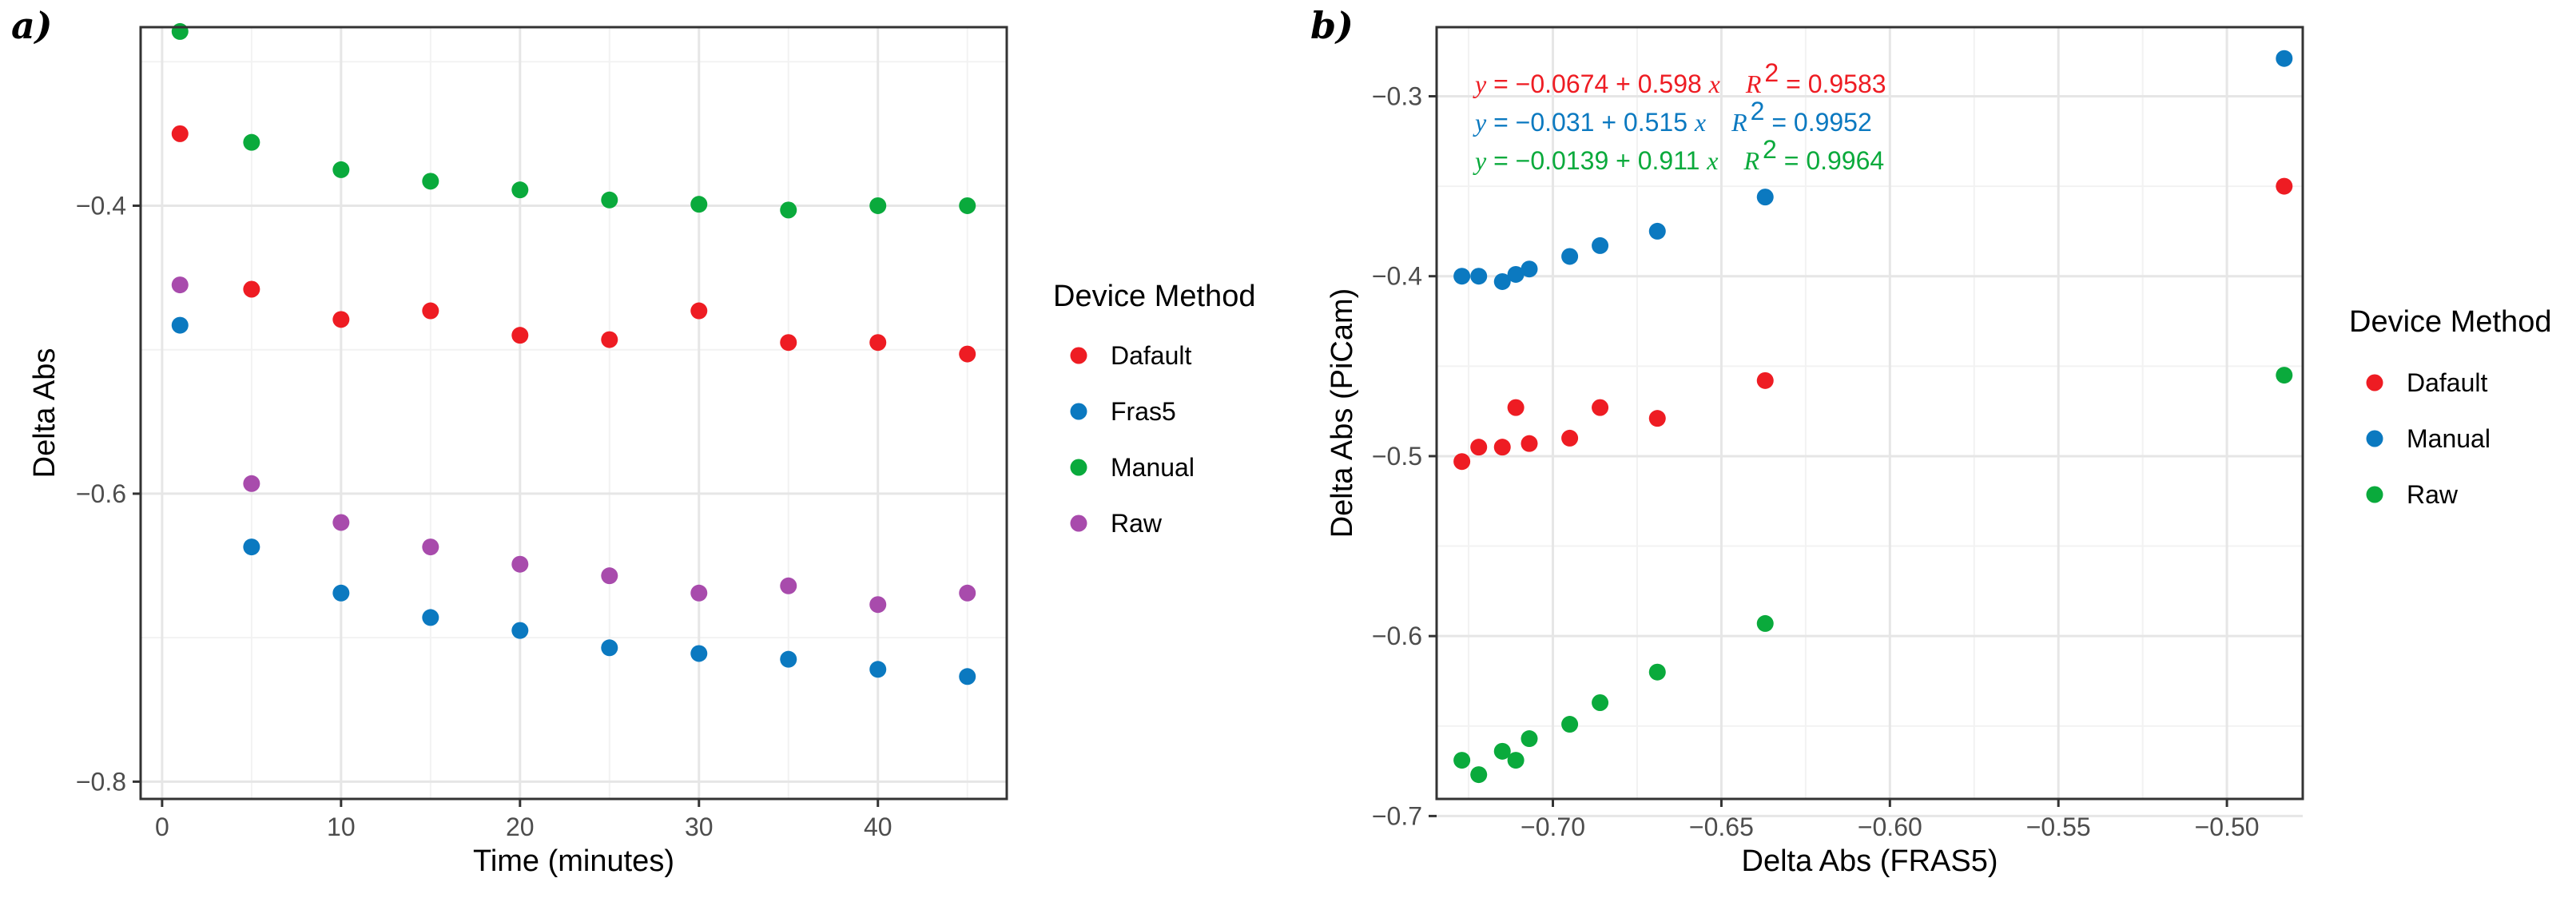 Image resolution: width=2576 pixels, height=898 pixels. What do you see at coordinates (2374, 494) in the screenshot?
I see `b-legend-key-raw` at bounding box center [2374, 494].